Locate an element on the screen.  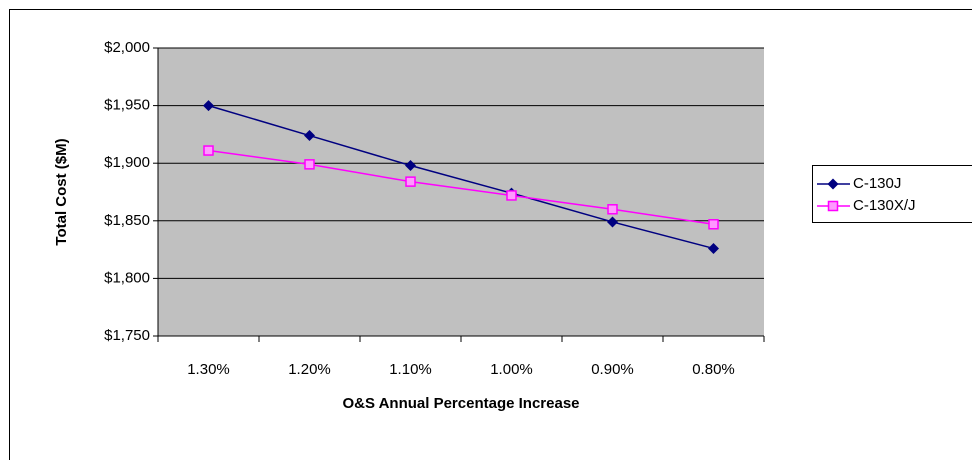
y-tick-label: $1,800 is located at coordinates (127, 277).